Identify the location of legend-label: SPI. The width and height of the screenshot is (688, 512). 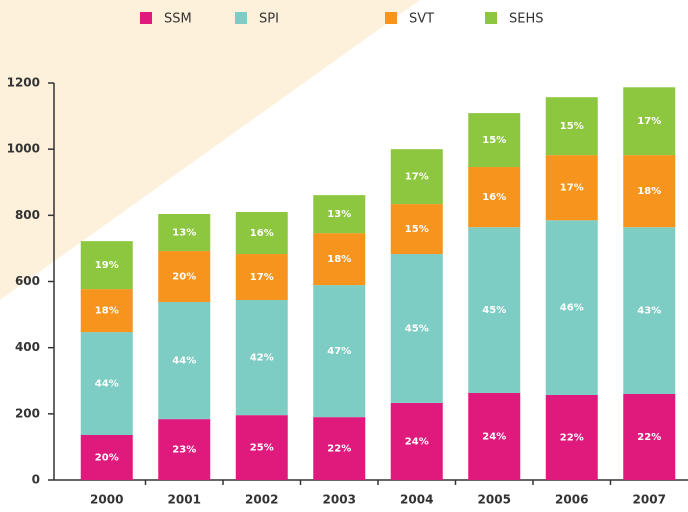
(269, 19).